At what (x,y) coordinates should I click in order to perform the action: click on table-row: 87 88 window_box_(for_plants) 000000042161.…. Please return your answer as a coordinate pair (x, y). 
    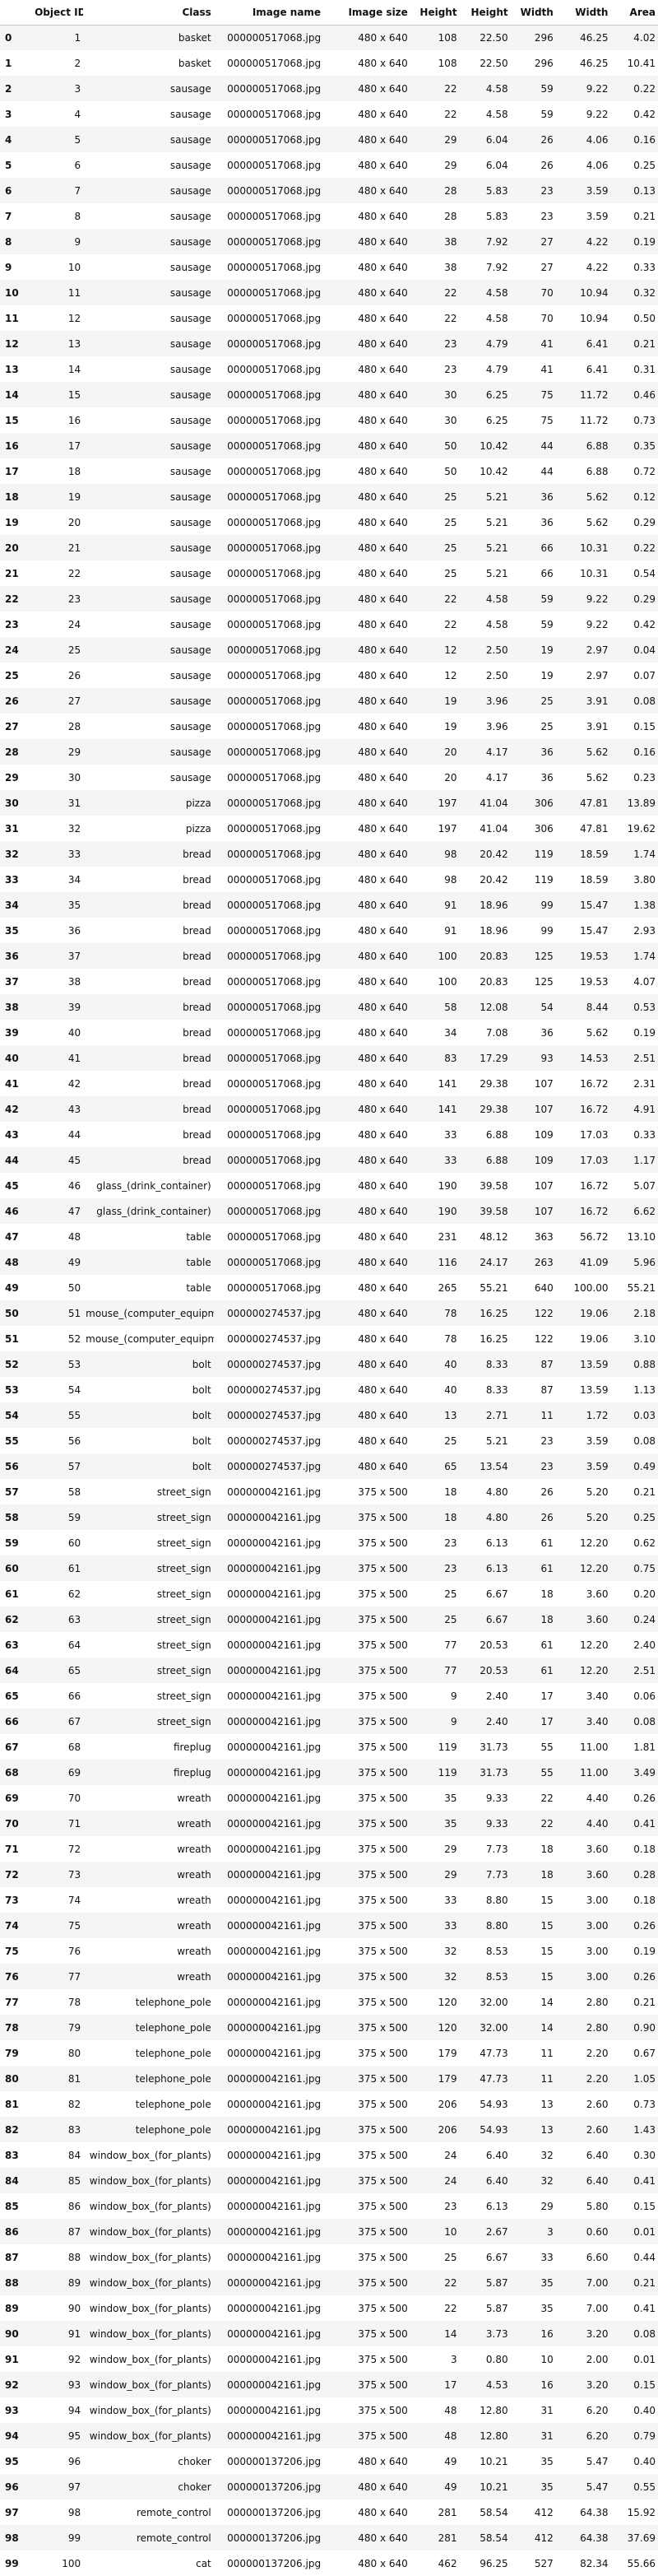
    Looking at the image, I should click on (329, 2257).